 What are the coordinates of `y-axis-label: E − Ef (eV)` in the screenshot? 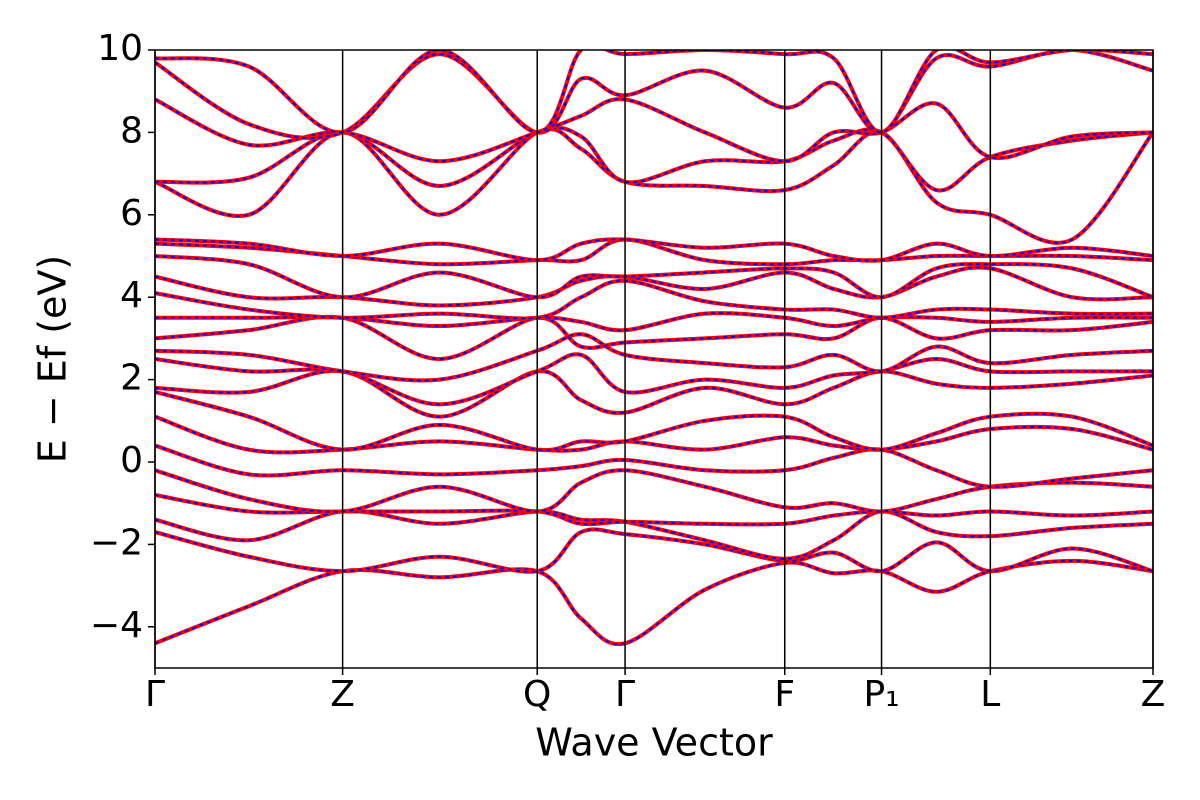 It's located at (53, 359).